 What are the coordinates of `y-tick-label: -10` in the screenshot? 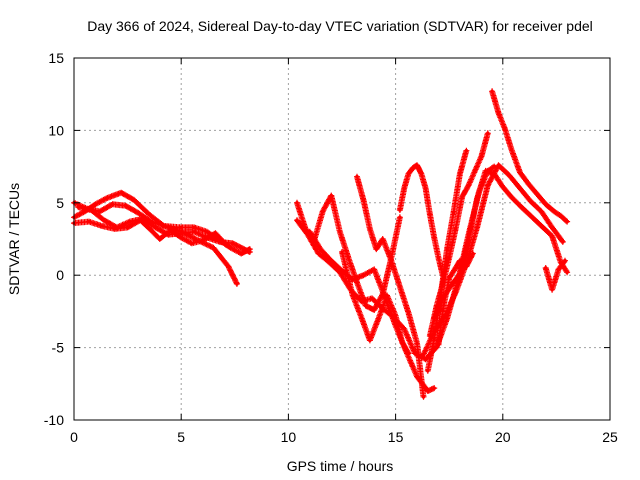 It's located at (54, 420).